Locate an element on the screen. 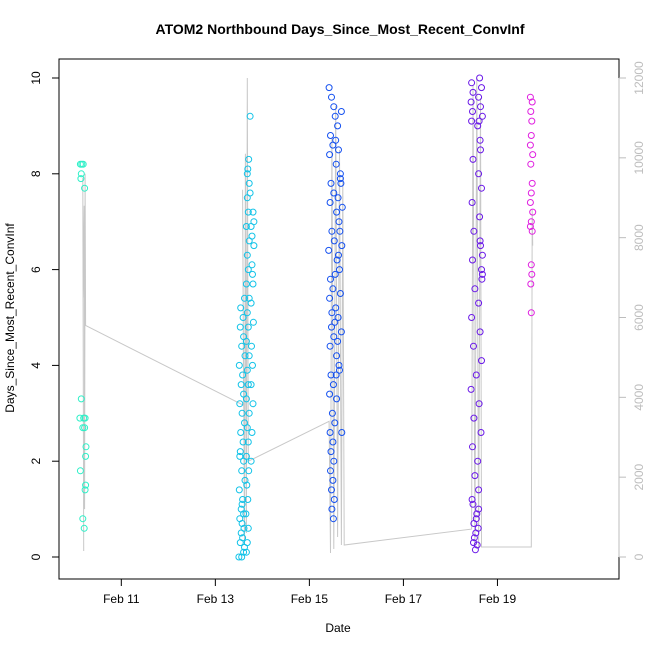  x-tick-label: Feb 13 is located at coordinates (216, 599).